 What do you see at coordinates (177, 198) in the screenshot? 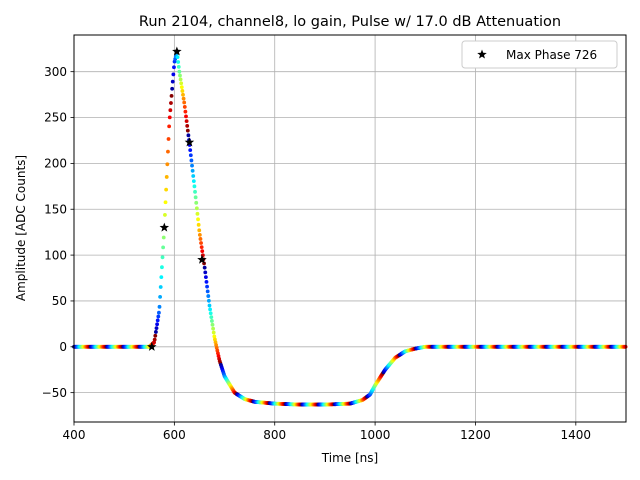
I see `phase-markers` at bounding box center [177, 198].